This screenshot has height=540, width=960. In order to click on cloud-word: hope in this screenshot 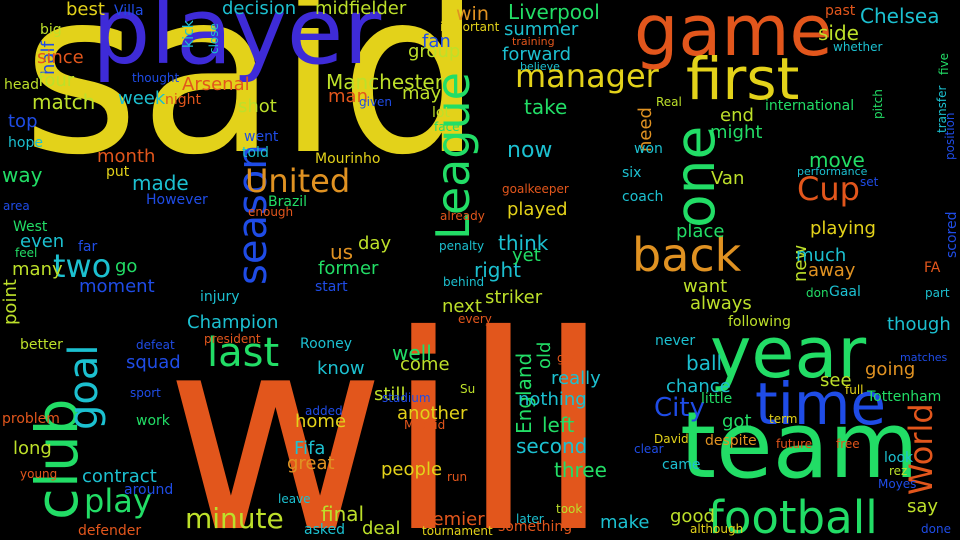, I will do `click(25, 143)`.